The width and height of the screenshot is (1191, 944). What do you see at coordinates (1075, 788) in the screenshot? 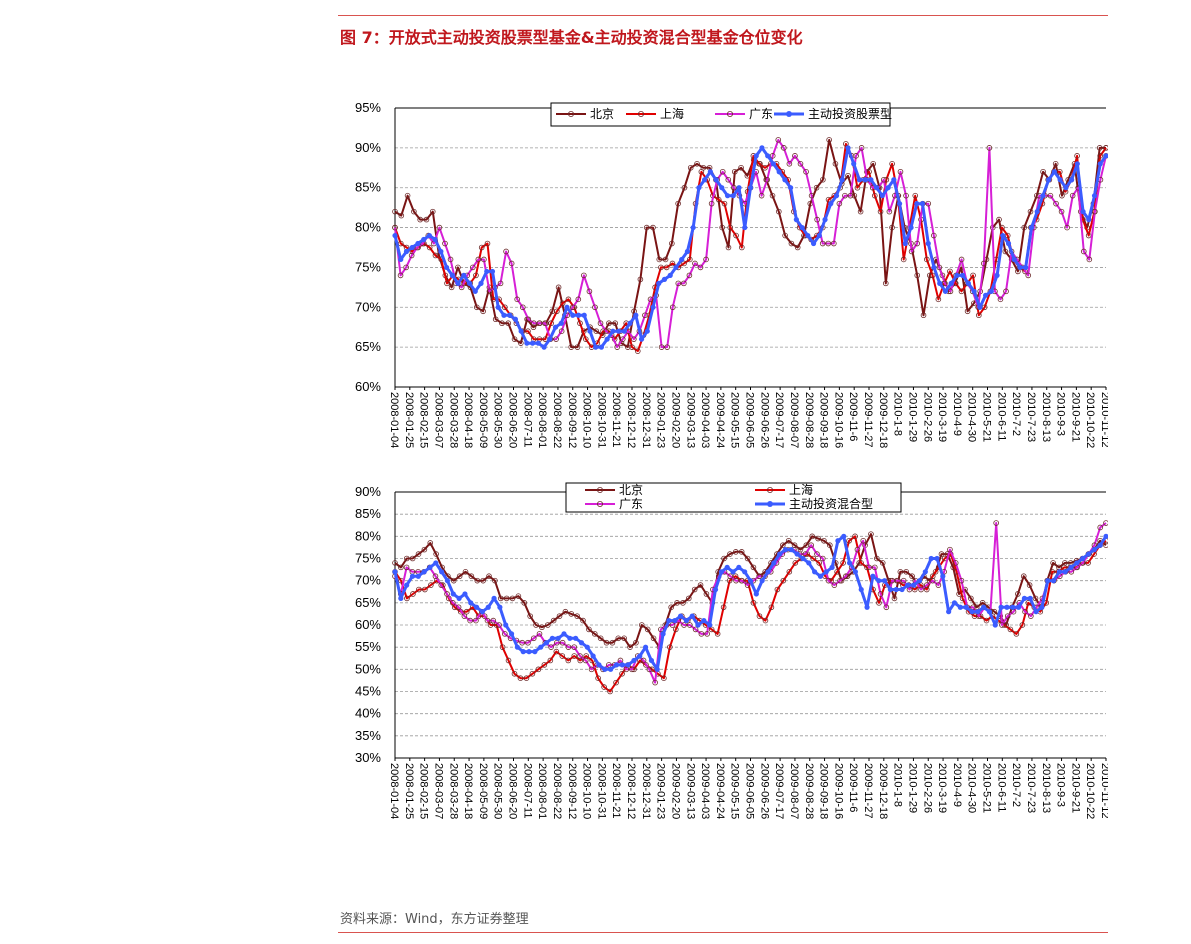
I see `x-tick-label: 2010-9-21` at bounding box center [1075, 788].